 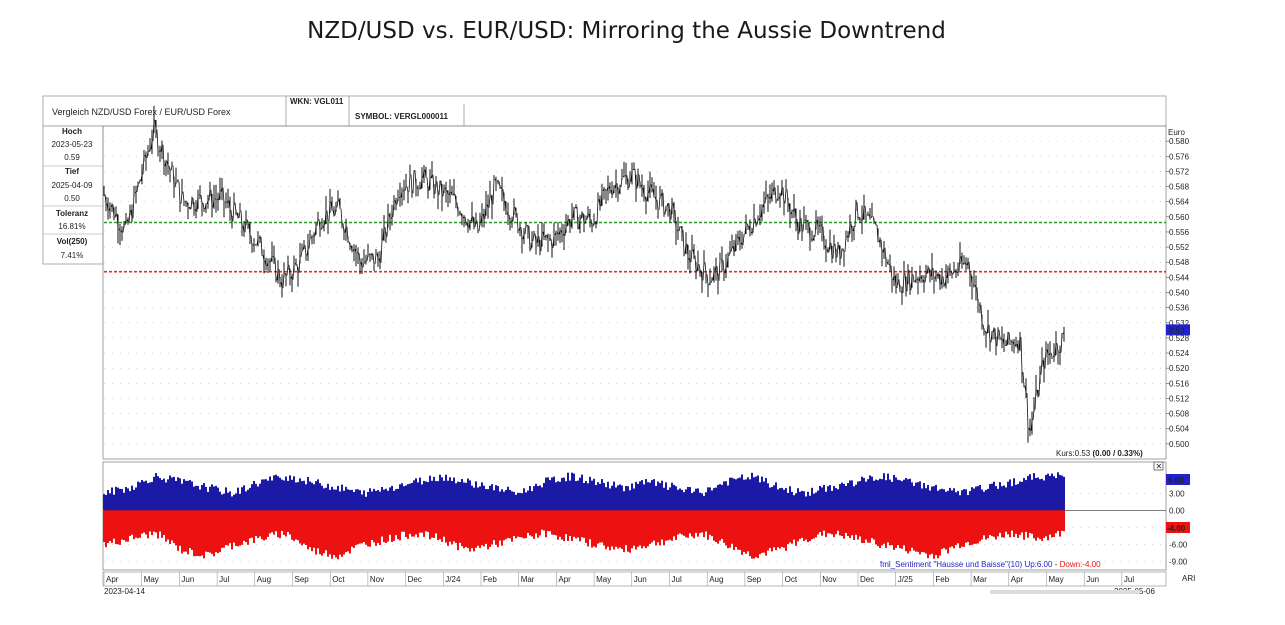 I want to click on x-tick-label: Nov, so click(x=377, y=579).